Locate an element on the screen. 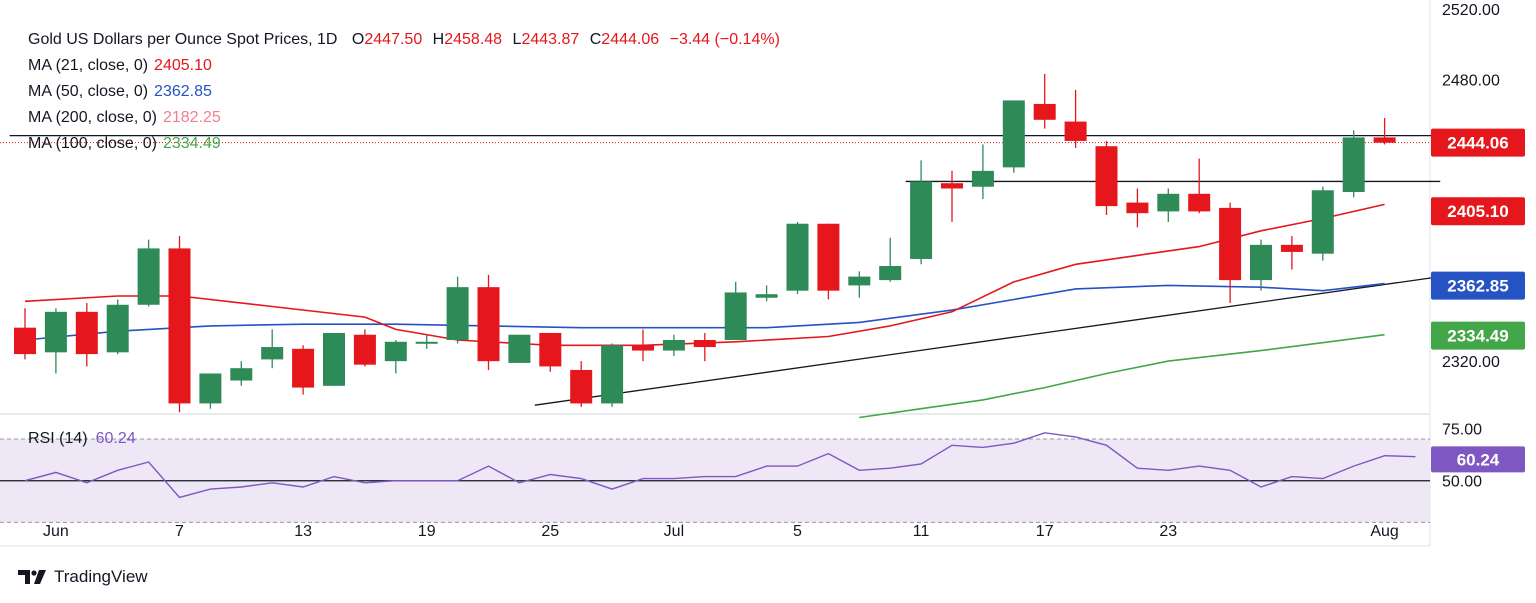  time-tick-label: 13 is located at coordinates (303, 531).